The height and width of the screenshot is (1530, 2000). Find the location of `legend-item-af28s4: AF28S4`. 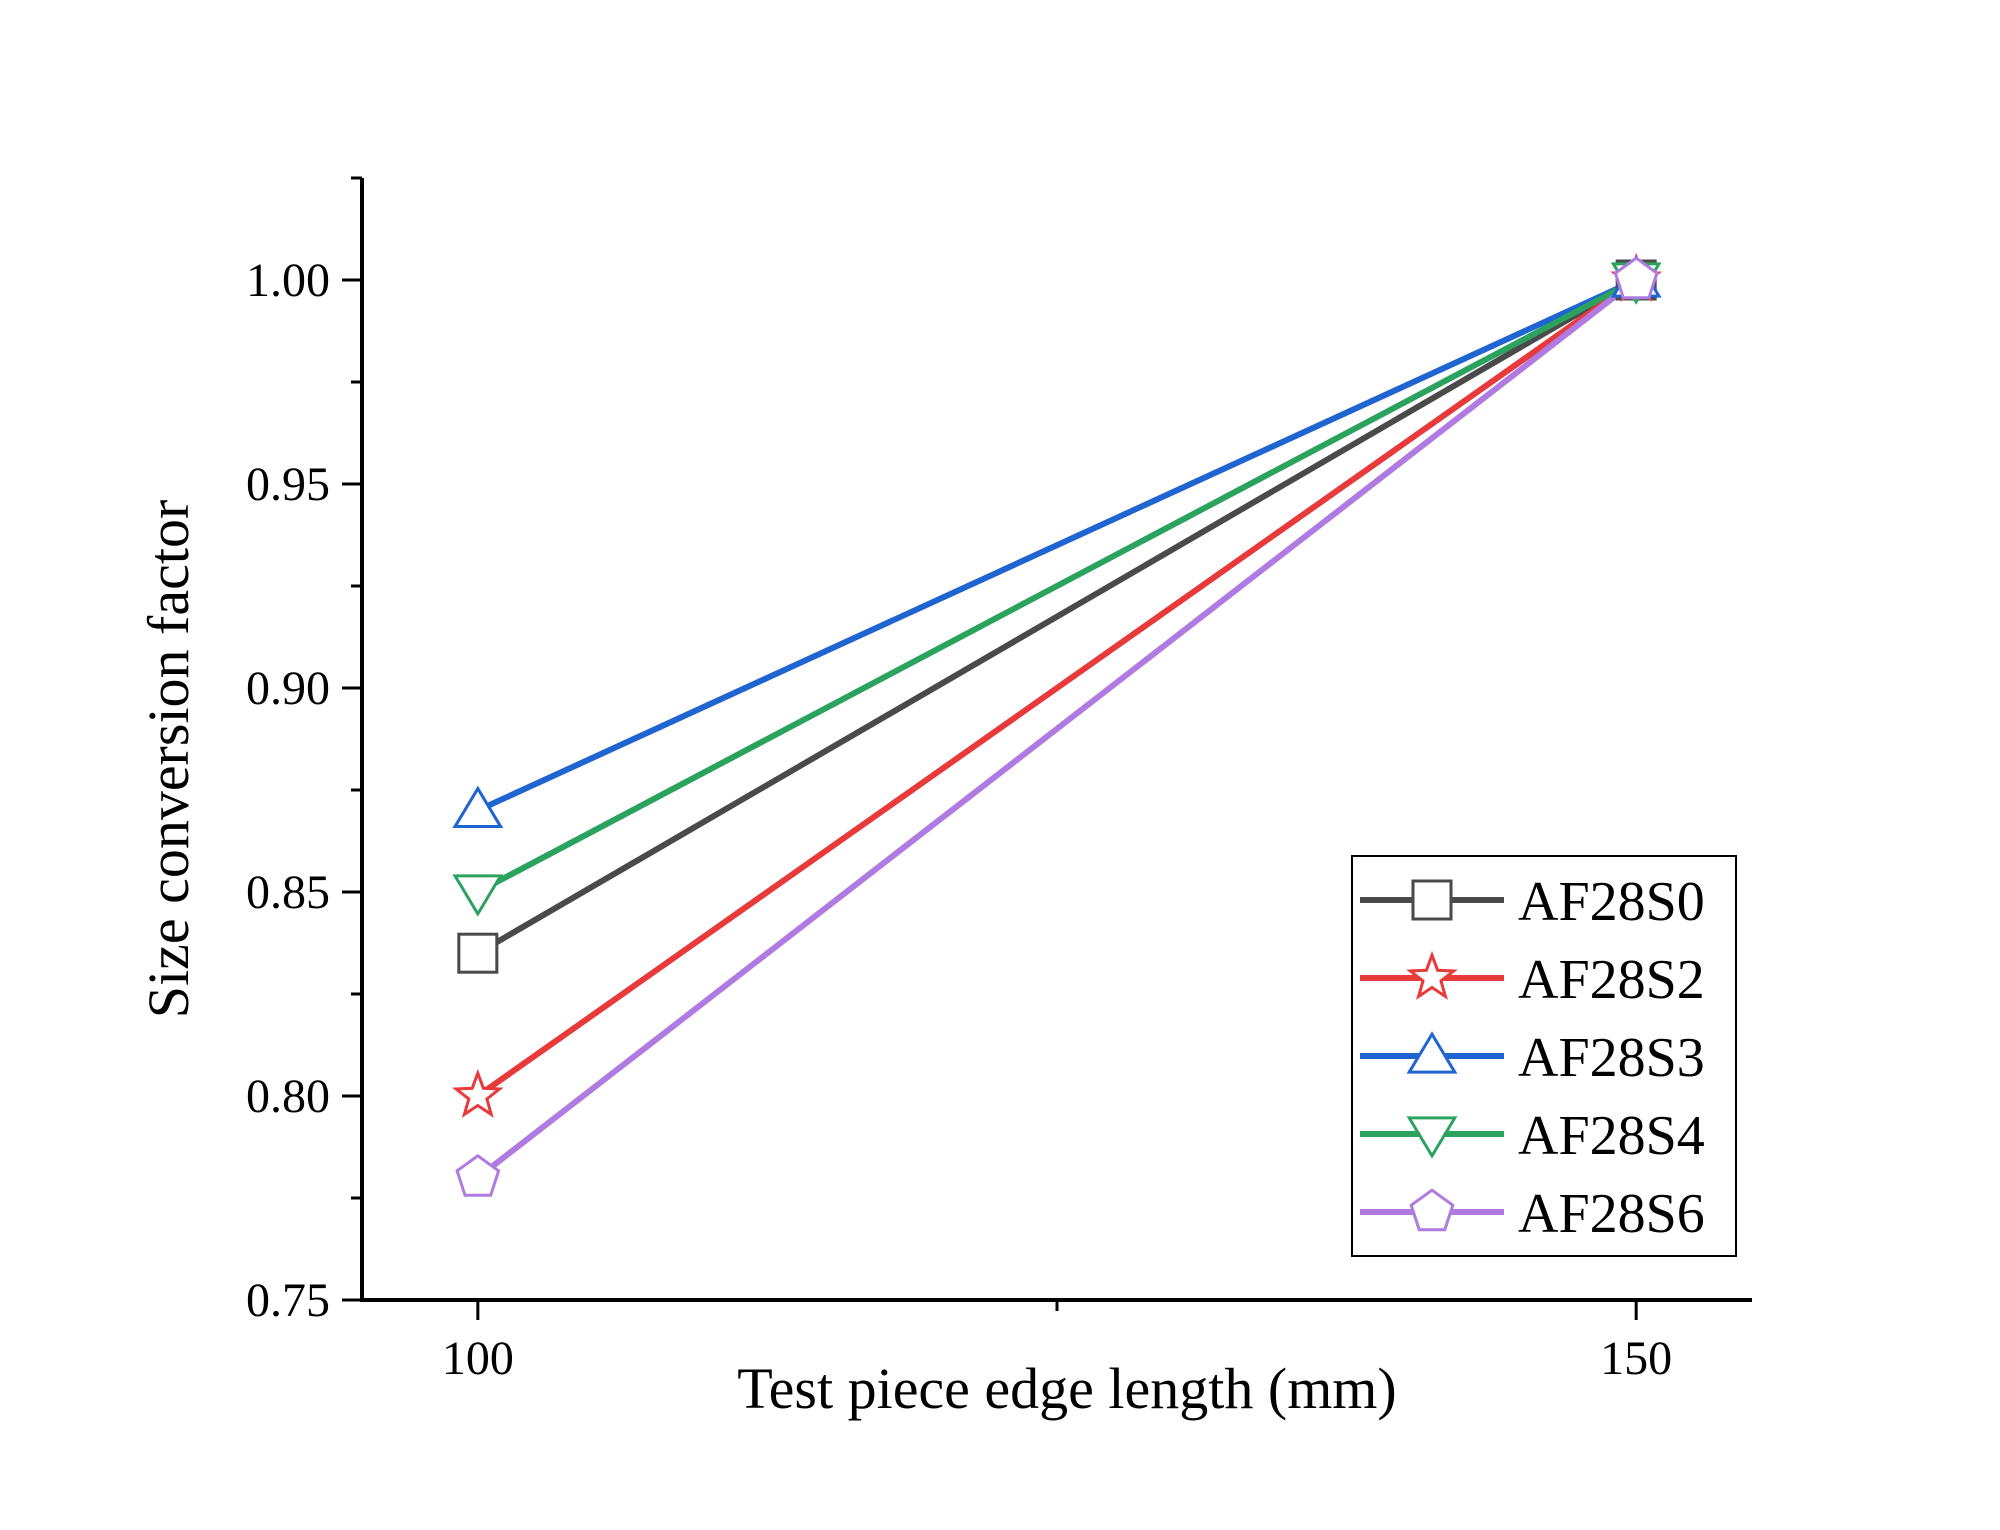

legend-item-af28s4: AF28S4 is located at coordinates (1532, 1136).